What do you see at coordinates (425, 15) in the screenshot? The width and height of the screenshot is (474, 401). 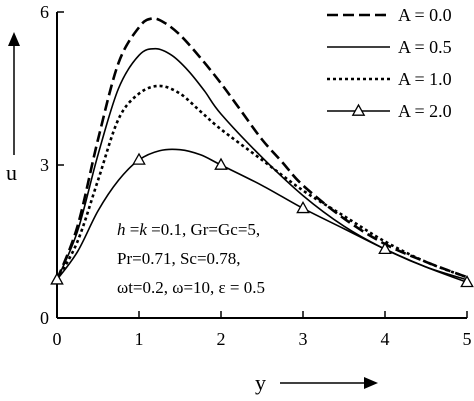 I see `legend-label-1: A = 0.0` at bounding box center [425, 15].